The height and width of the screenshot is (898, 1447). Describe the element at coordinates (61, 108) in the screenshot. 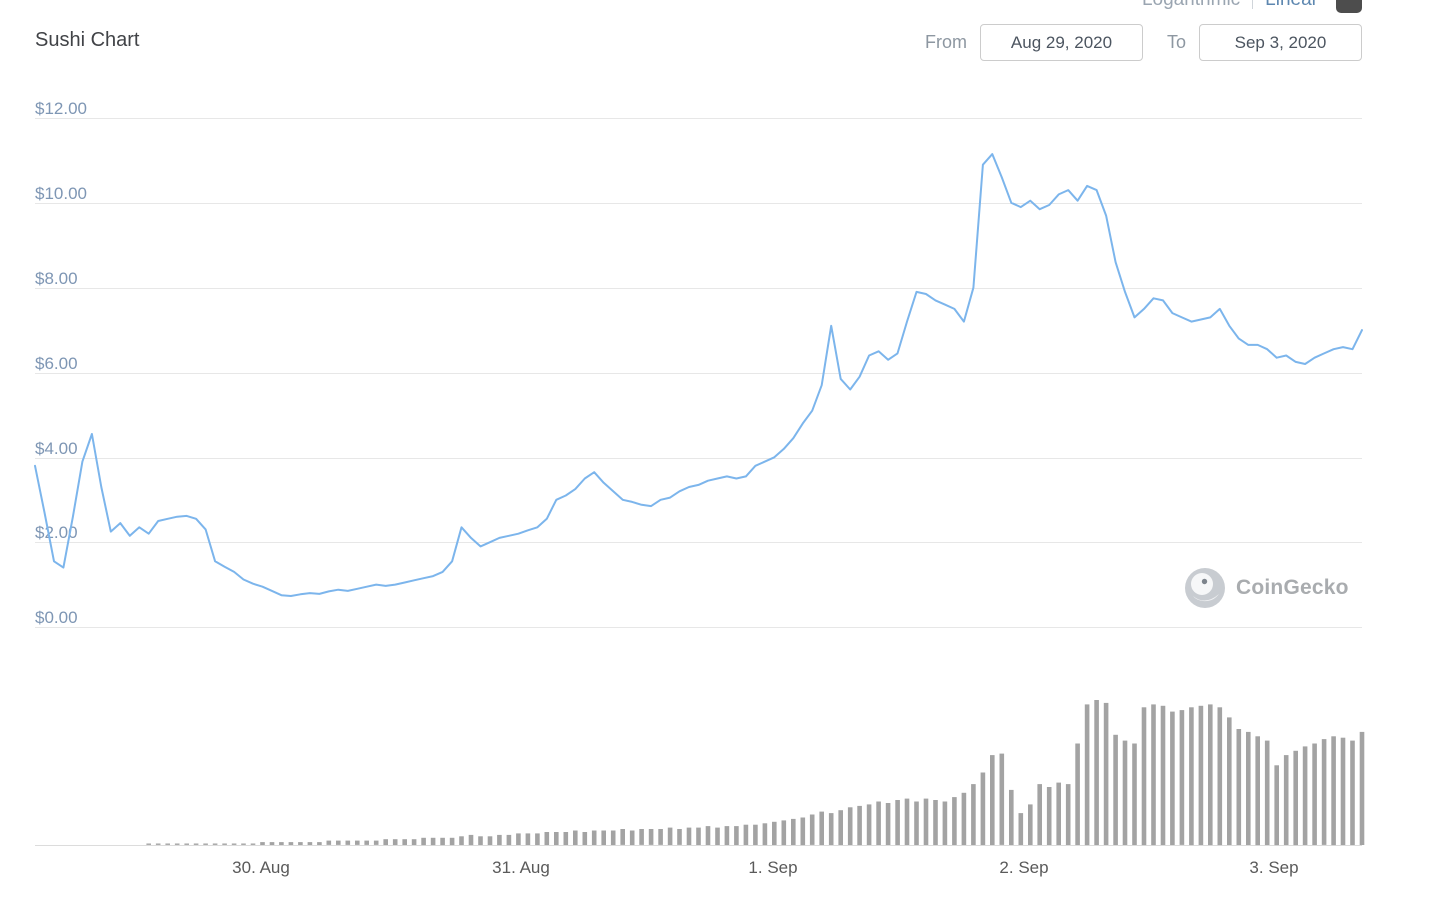

I see `y-axis-label: $12.00` at that location.